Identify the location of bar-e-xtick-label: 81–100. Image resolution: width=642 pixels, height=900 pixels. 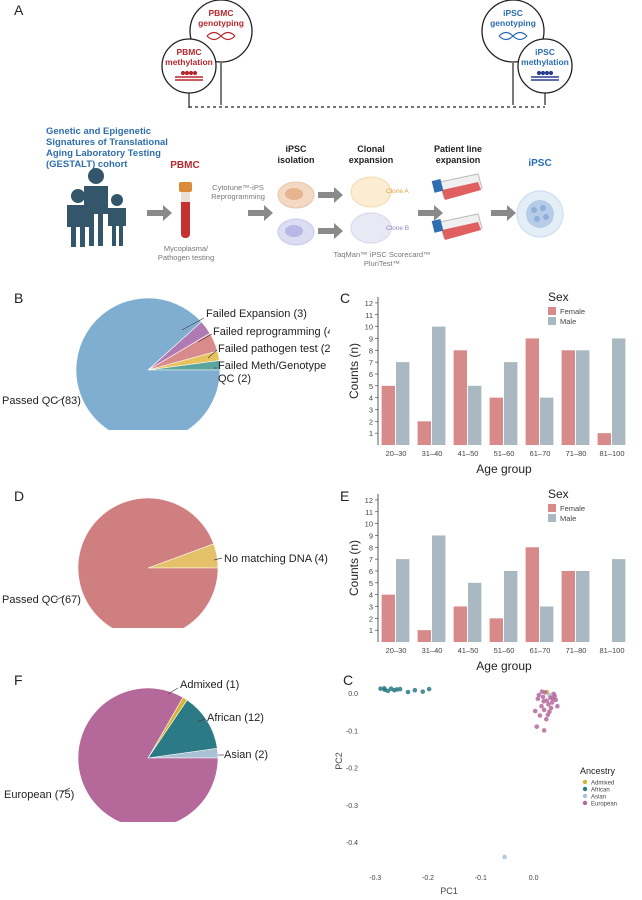
(611, 650).